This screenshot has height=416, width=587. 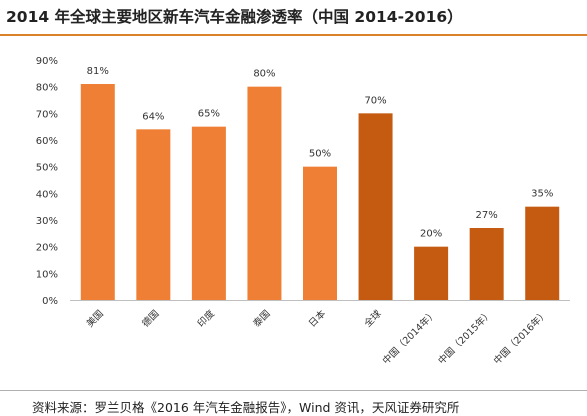 I want to click on chart-title: 2014 年全球主要地区新车汽车金融渗透率（中国 2014-2016）, so click(x=234, y=17).